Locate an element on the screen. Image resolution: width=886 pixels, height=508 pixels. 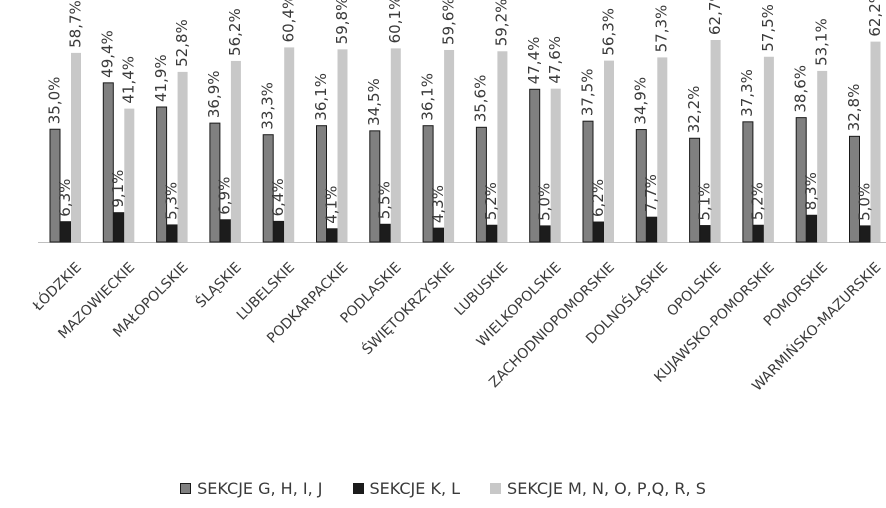
value-label-series-3-2: 41,4% is located at coordinates (129, 80).